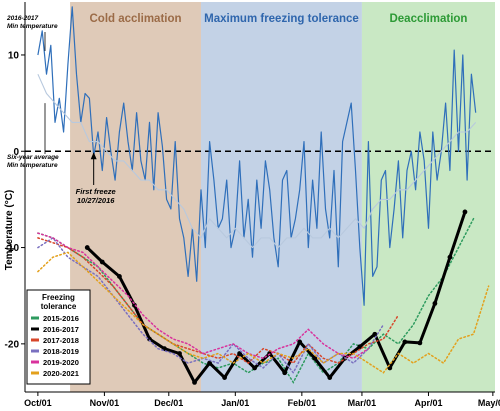 This screenshot has width=500, height=411. Describe the element at coordinates (61, 351) in the screenshot. I see `legend-label-2018-2019: 2018-2019` at that location.